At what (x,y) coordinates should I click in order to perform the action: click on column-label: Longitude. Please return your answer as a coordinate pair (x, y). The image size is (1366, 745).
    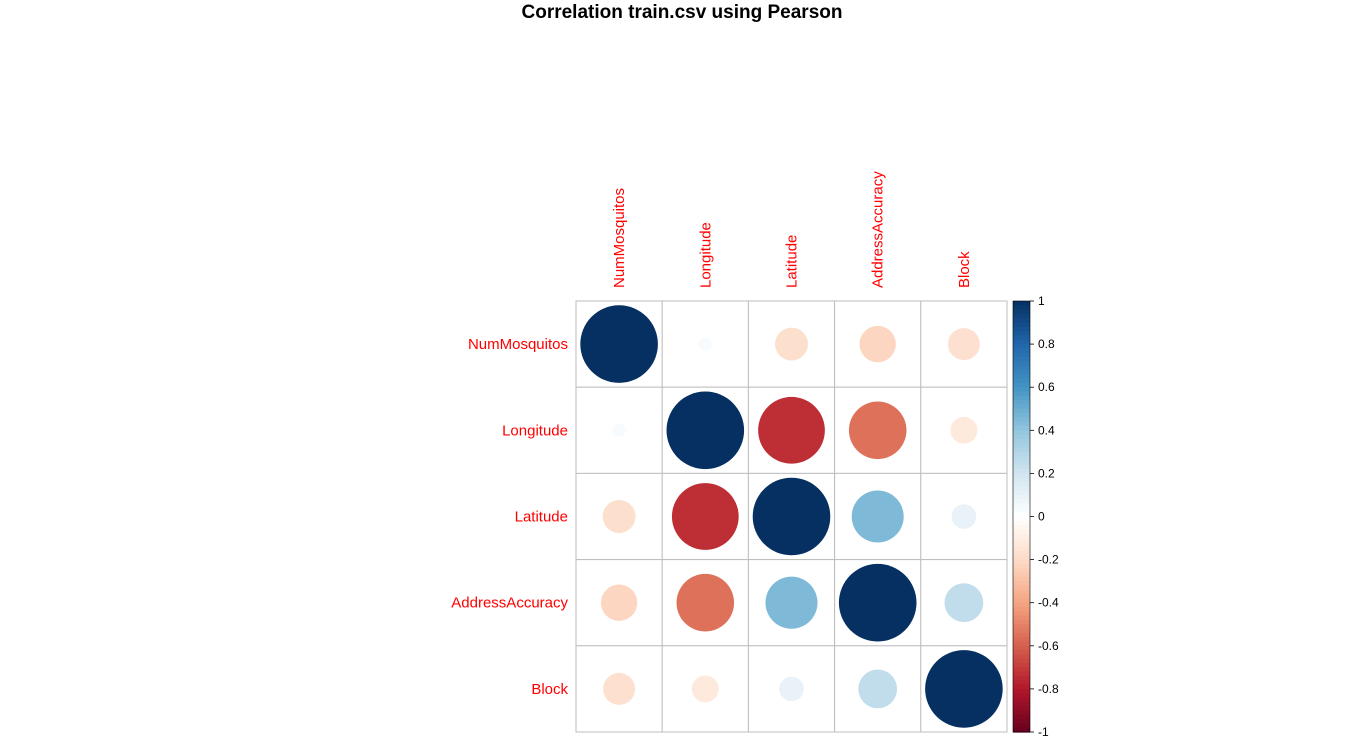
    Looking at the image, I should click on (705, 255).